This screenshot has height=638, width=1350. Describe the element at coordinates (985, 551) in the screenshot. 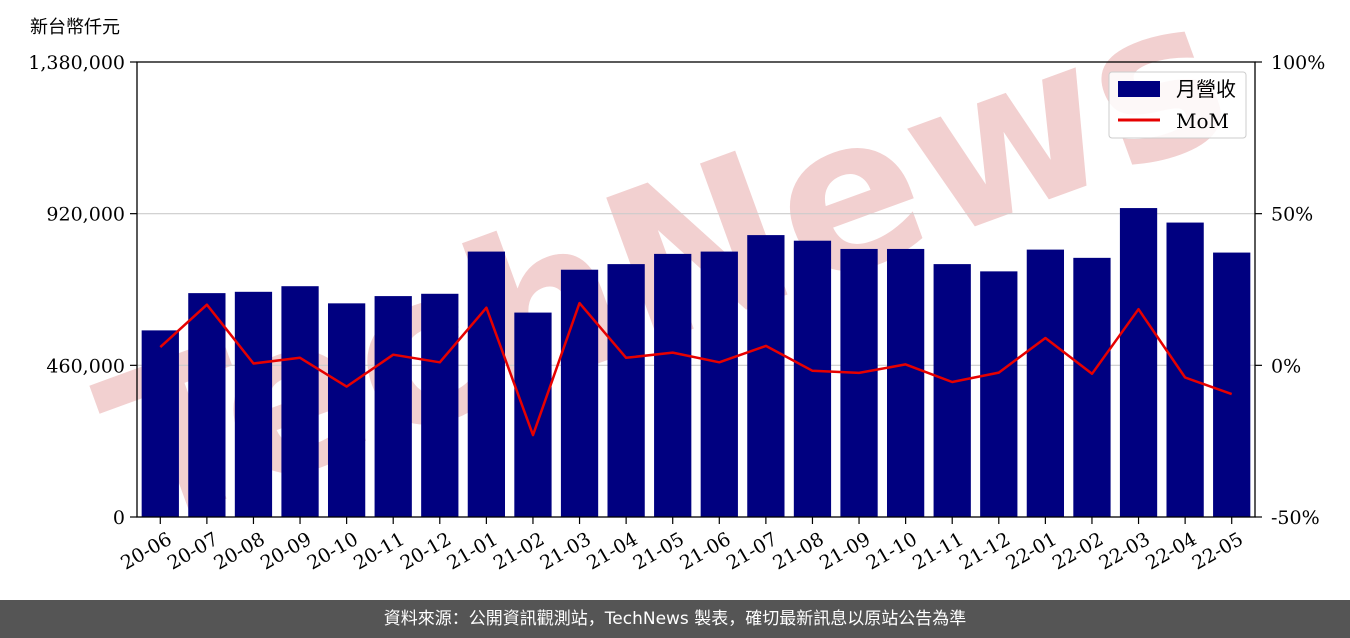

I see `x-tick-label: 21-12` at that location.